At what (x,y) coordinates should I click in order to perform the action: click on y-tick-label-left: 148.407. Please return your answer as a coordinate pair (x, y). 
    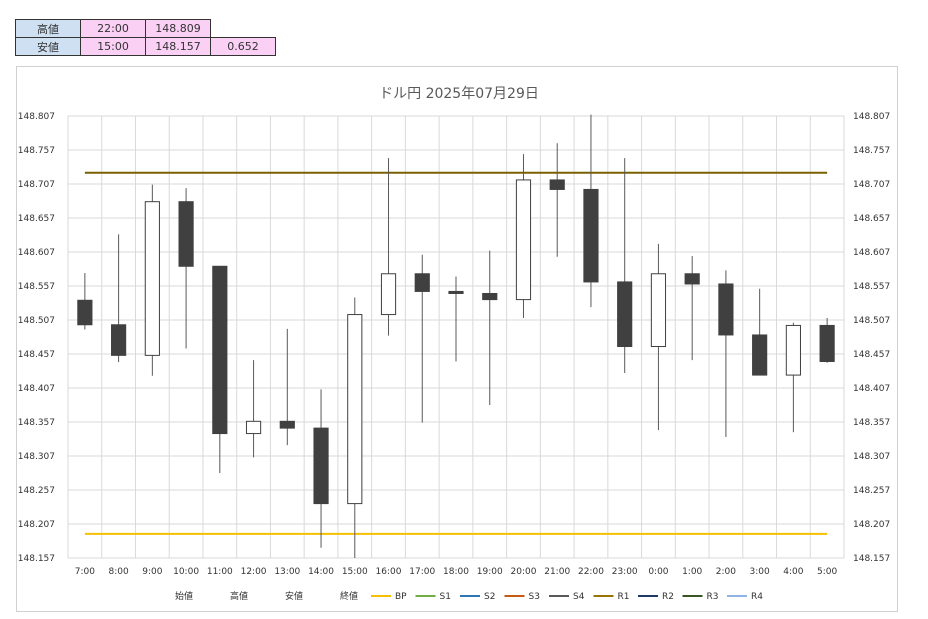
    Looking at the image, I should click on (36, 389).